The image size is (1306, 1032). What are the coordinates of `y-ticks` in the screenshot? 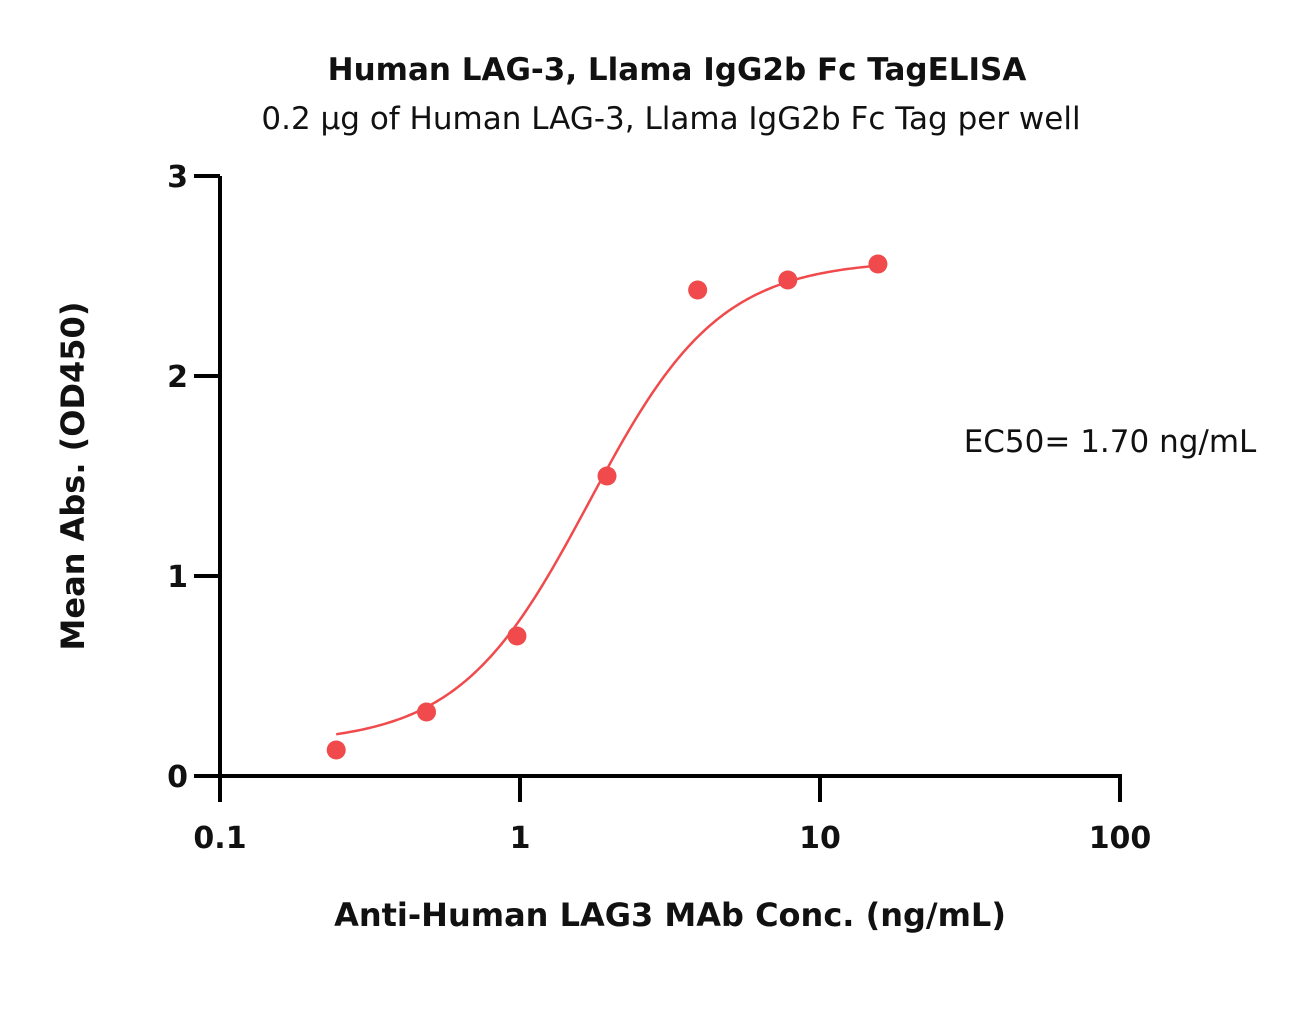 It's located at (207, 476).